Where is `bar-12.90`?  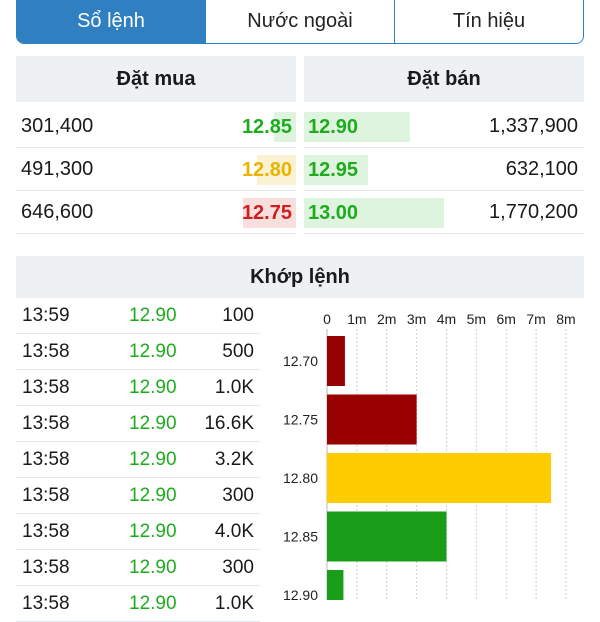
bar-12.90 is located at coordinates (335, 585).